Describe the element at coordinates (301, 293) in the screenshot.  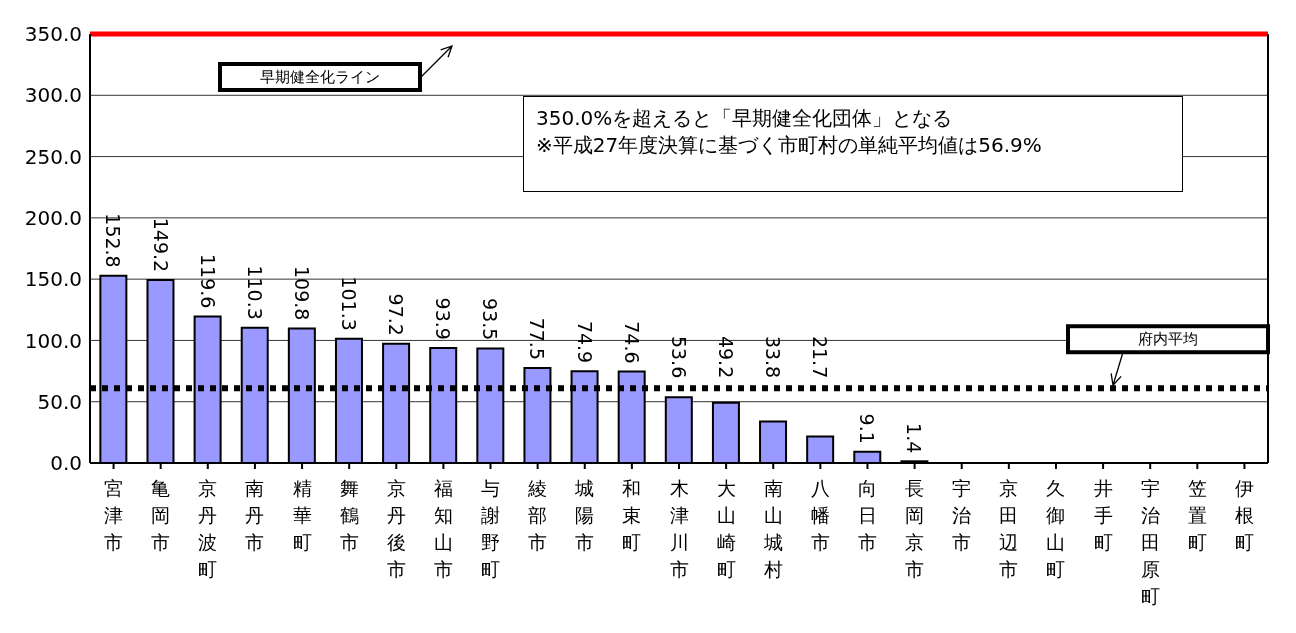
I see `data-label: 109.8` at that location.